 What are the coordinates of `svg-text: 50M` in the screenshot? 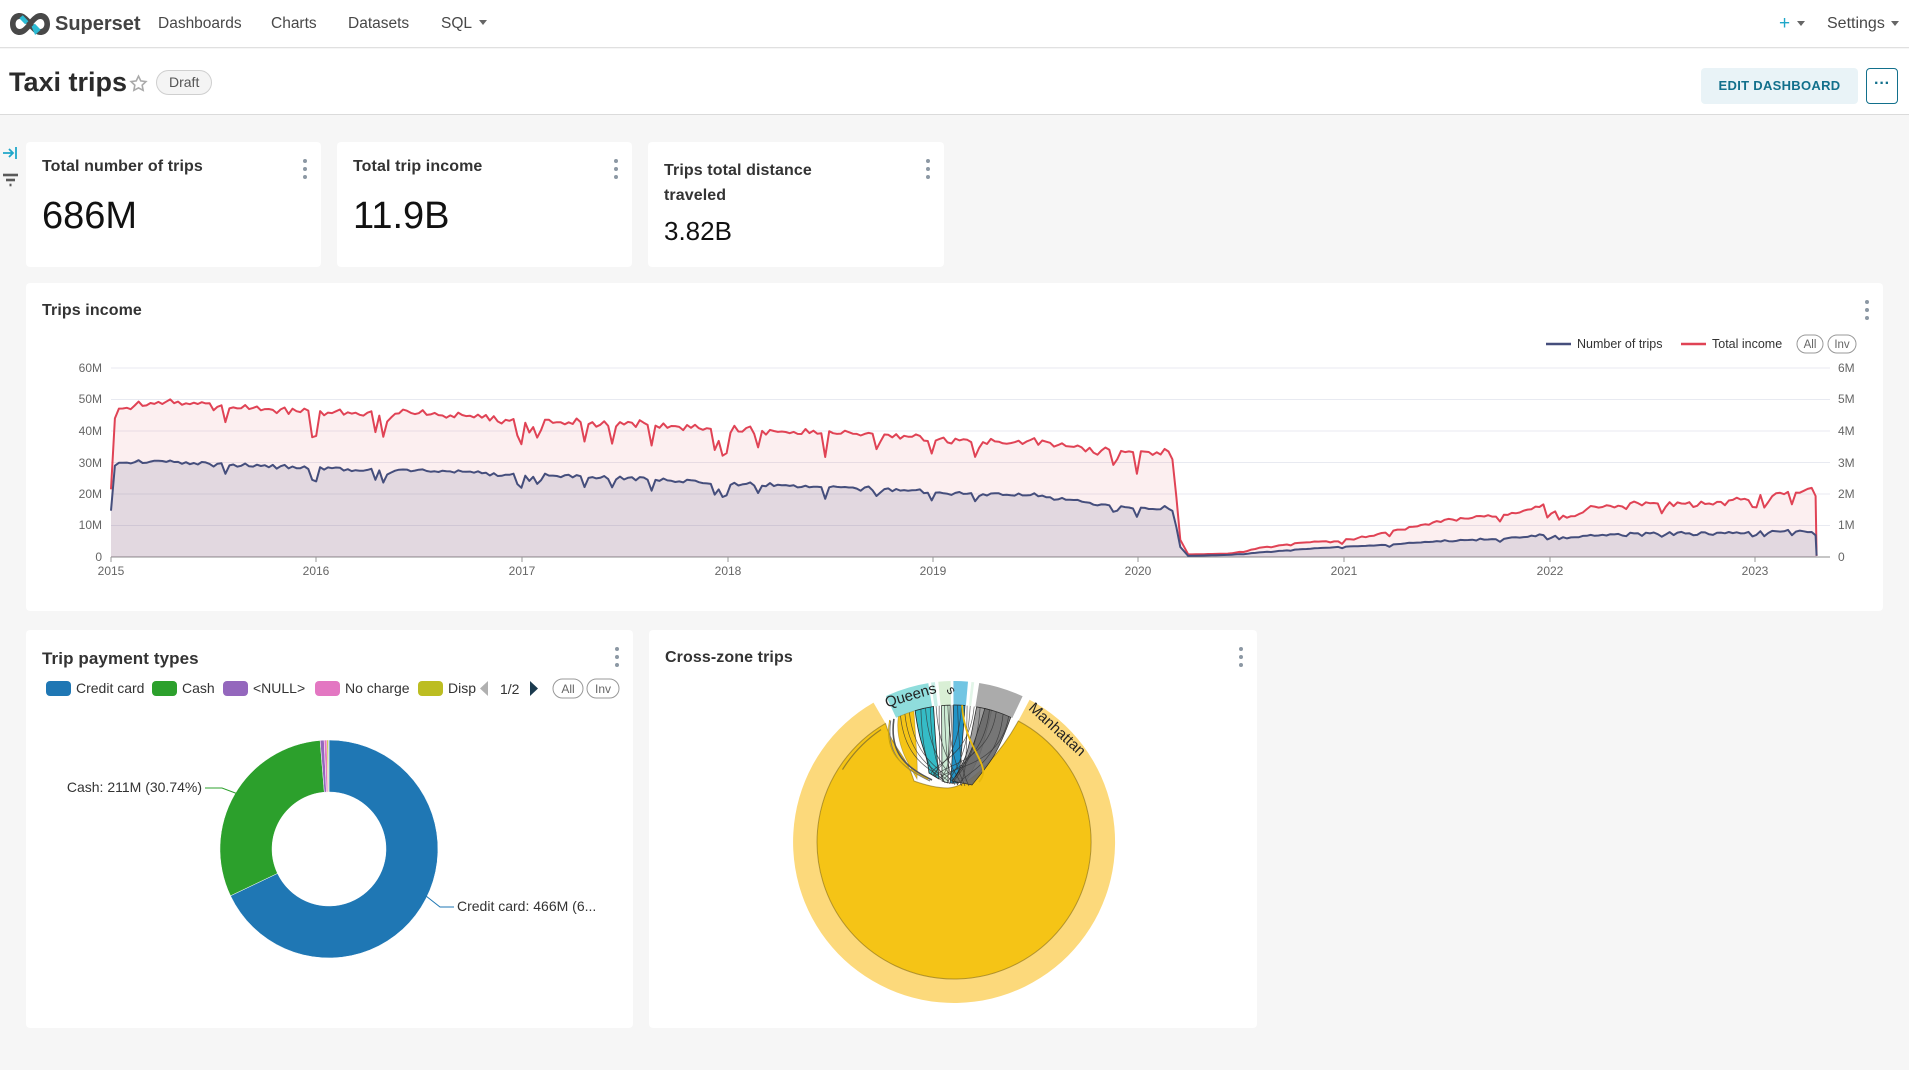 It's located at (90, 399).